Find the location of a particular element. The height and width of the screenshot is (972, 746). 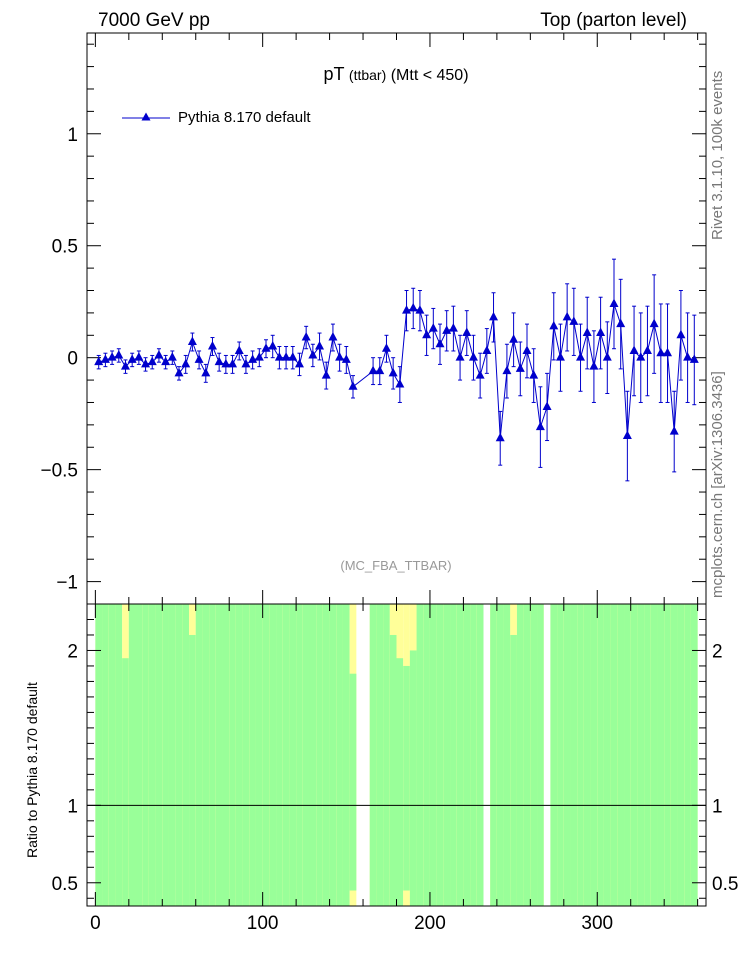

plot-title: pT (ttbar) (Mtt < 450) is located at coordinates (395, 74).